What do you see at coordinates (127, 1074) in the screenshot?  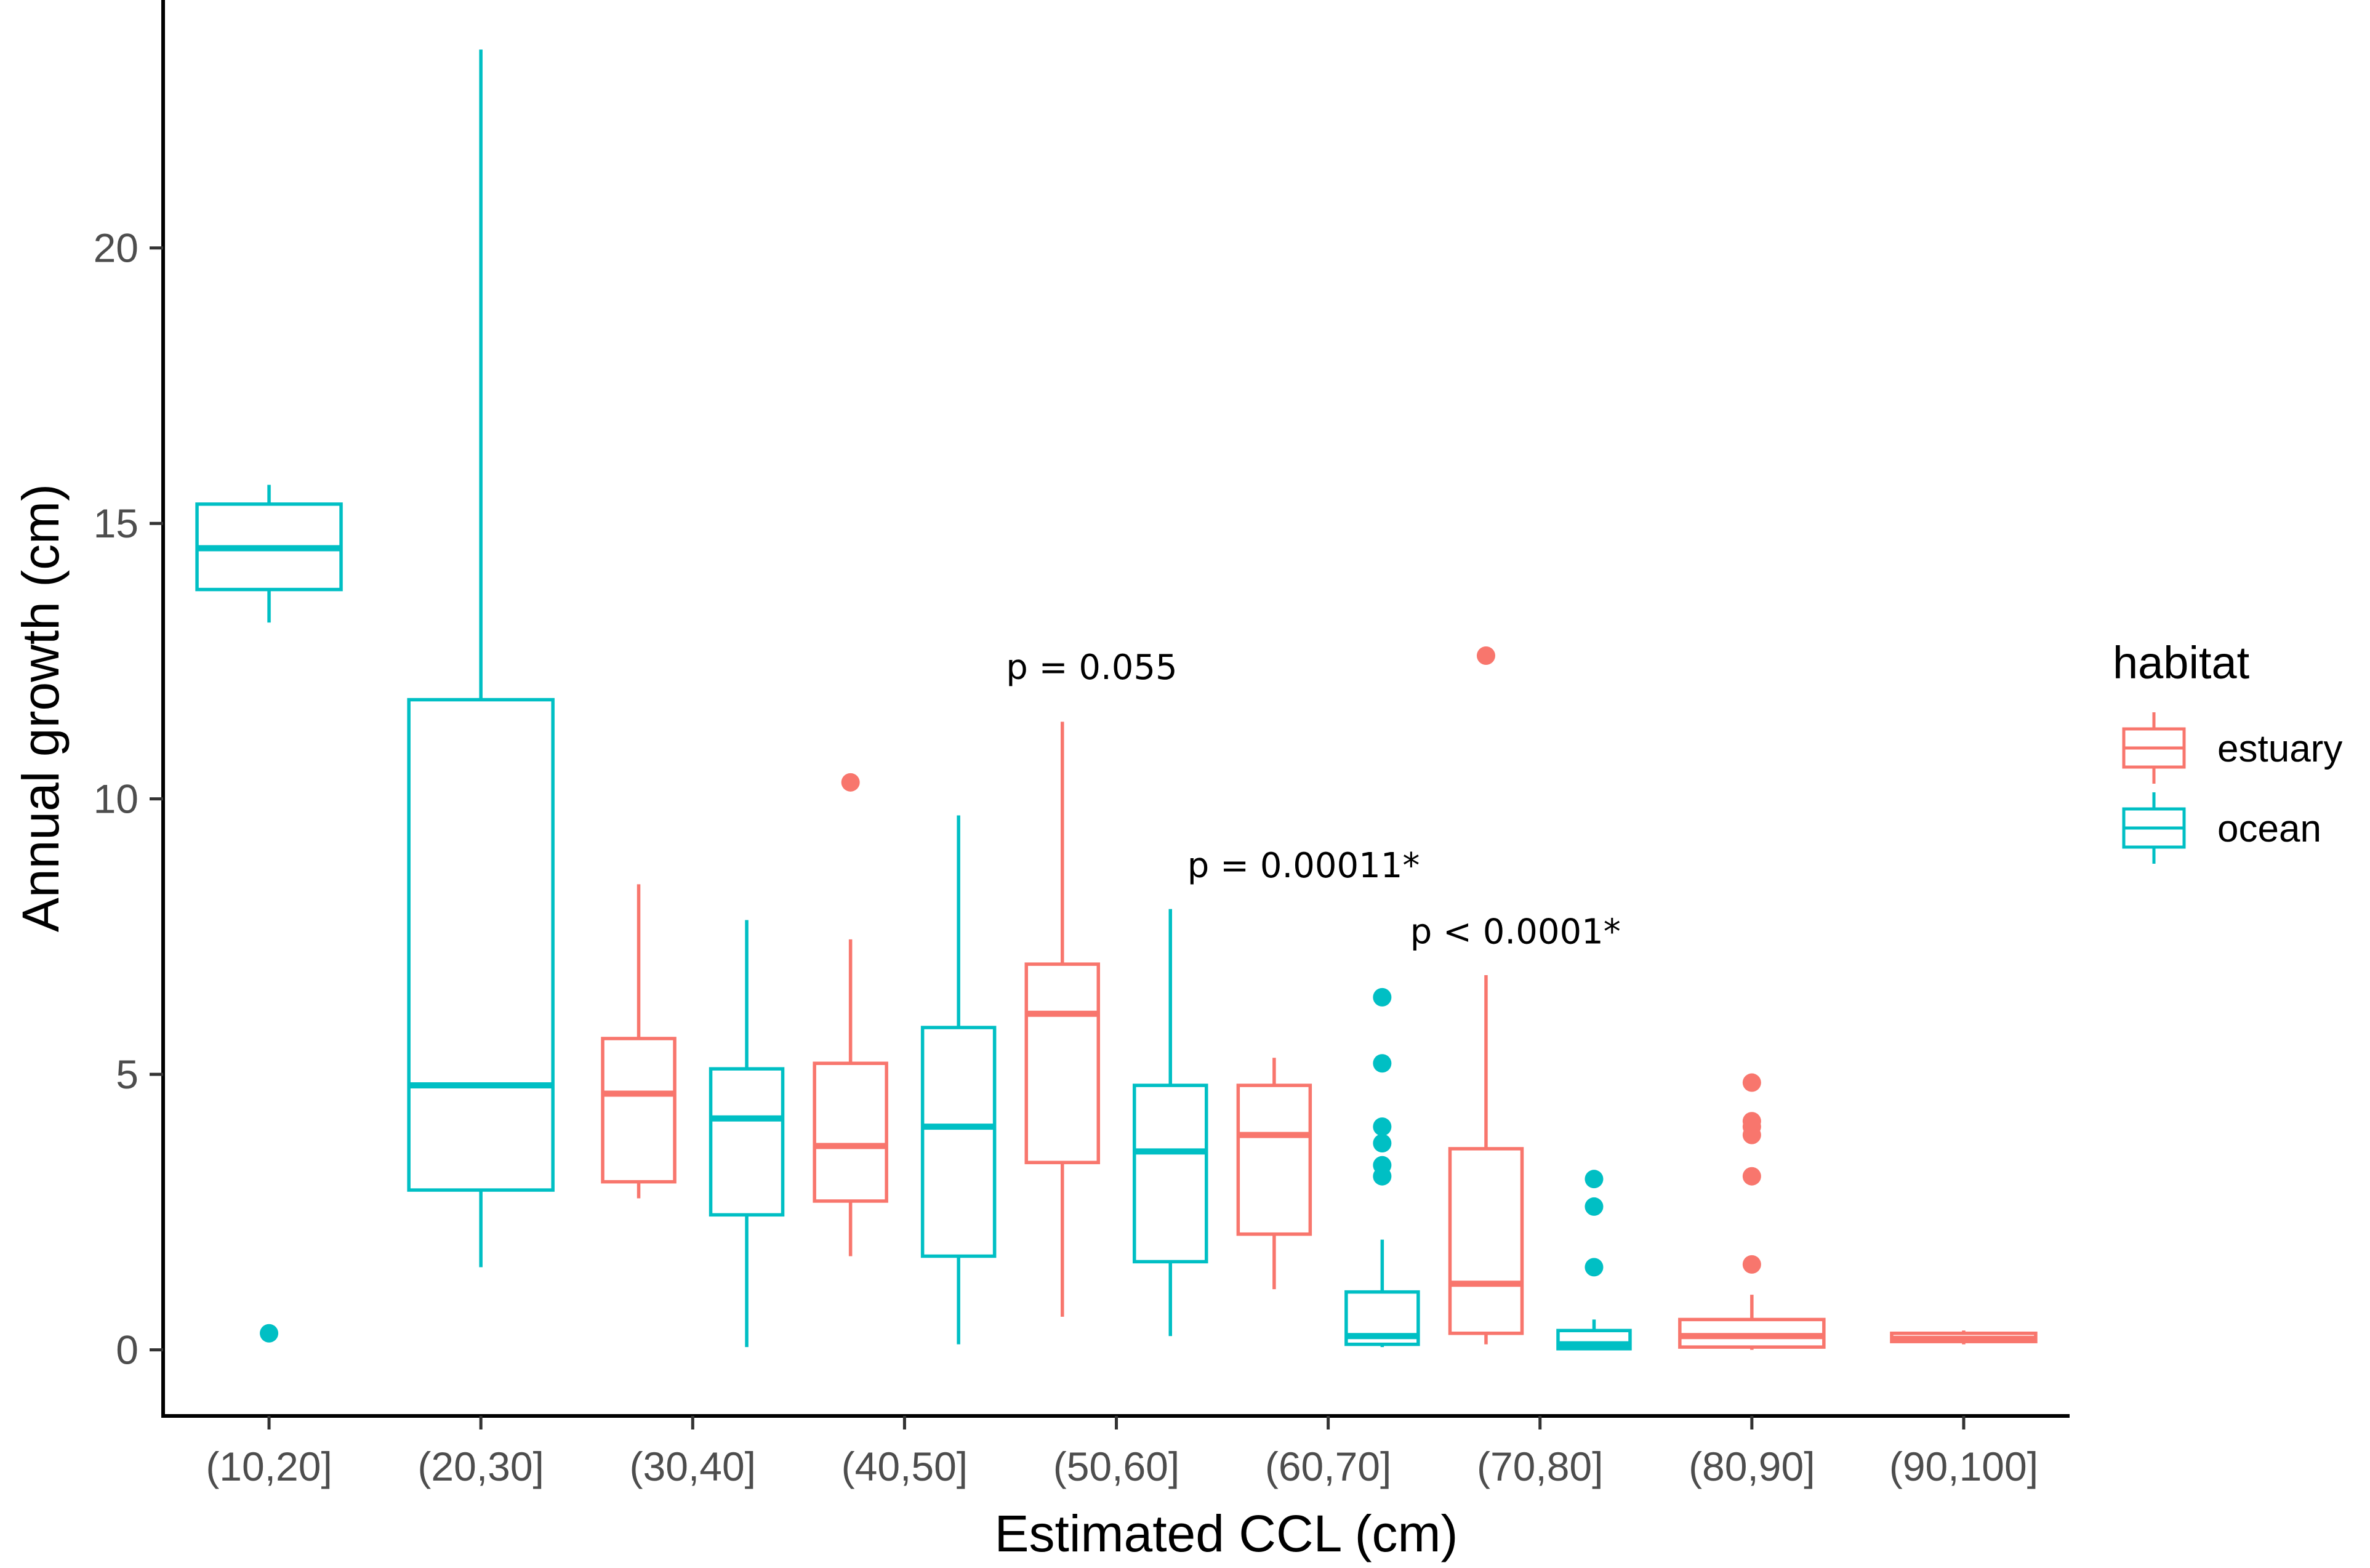 I see `y-tick-label: 5` at bounding box center [127, 1074].